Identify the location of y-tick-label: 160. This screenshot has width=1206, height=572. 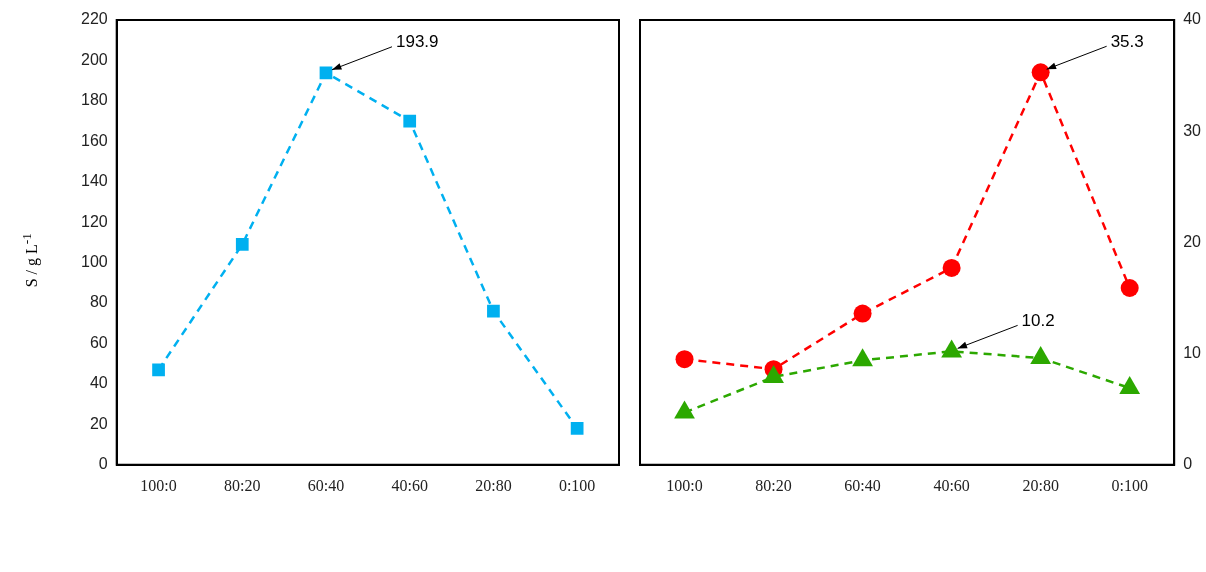
(94, 140).